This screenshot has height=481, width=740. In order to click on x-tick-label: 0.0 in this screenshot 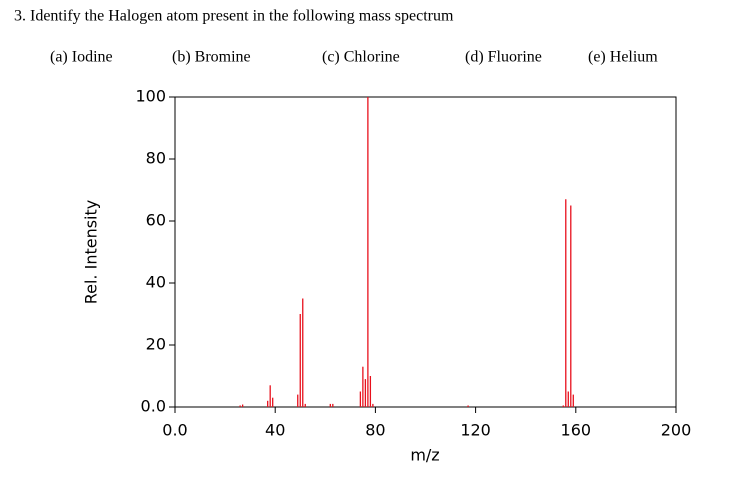, I will do `click(174, 430)`.